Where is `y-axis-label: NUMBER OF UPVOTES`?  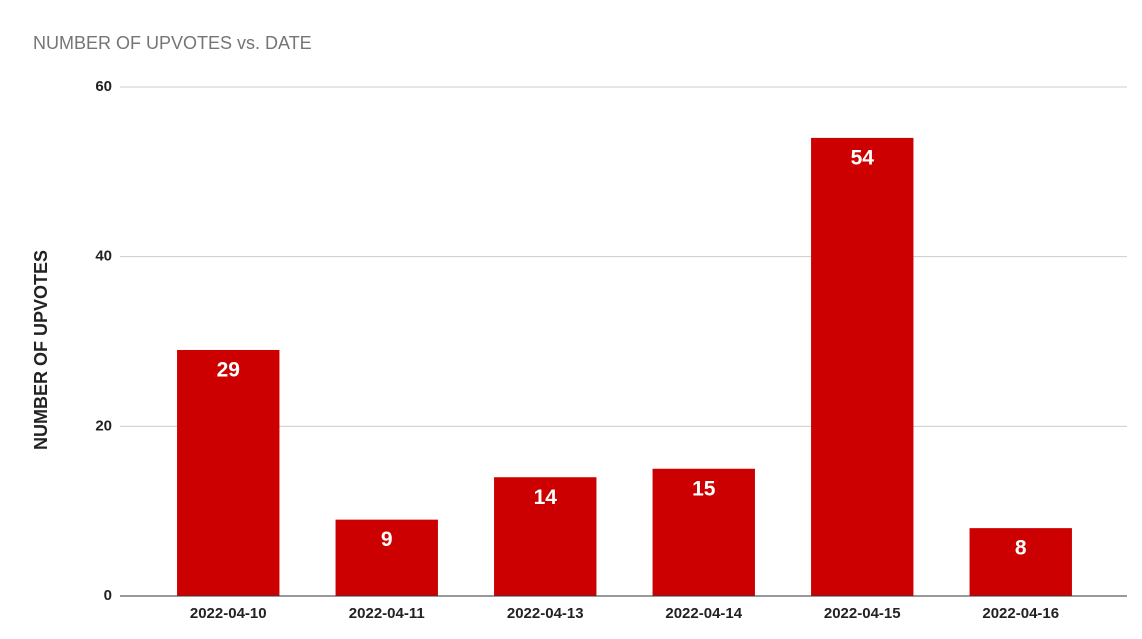 y-axis-label: NUMBER OF UPVOTES is located at coordinates (41, 350).